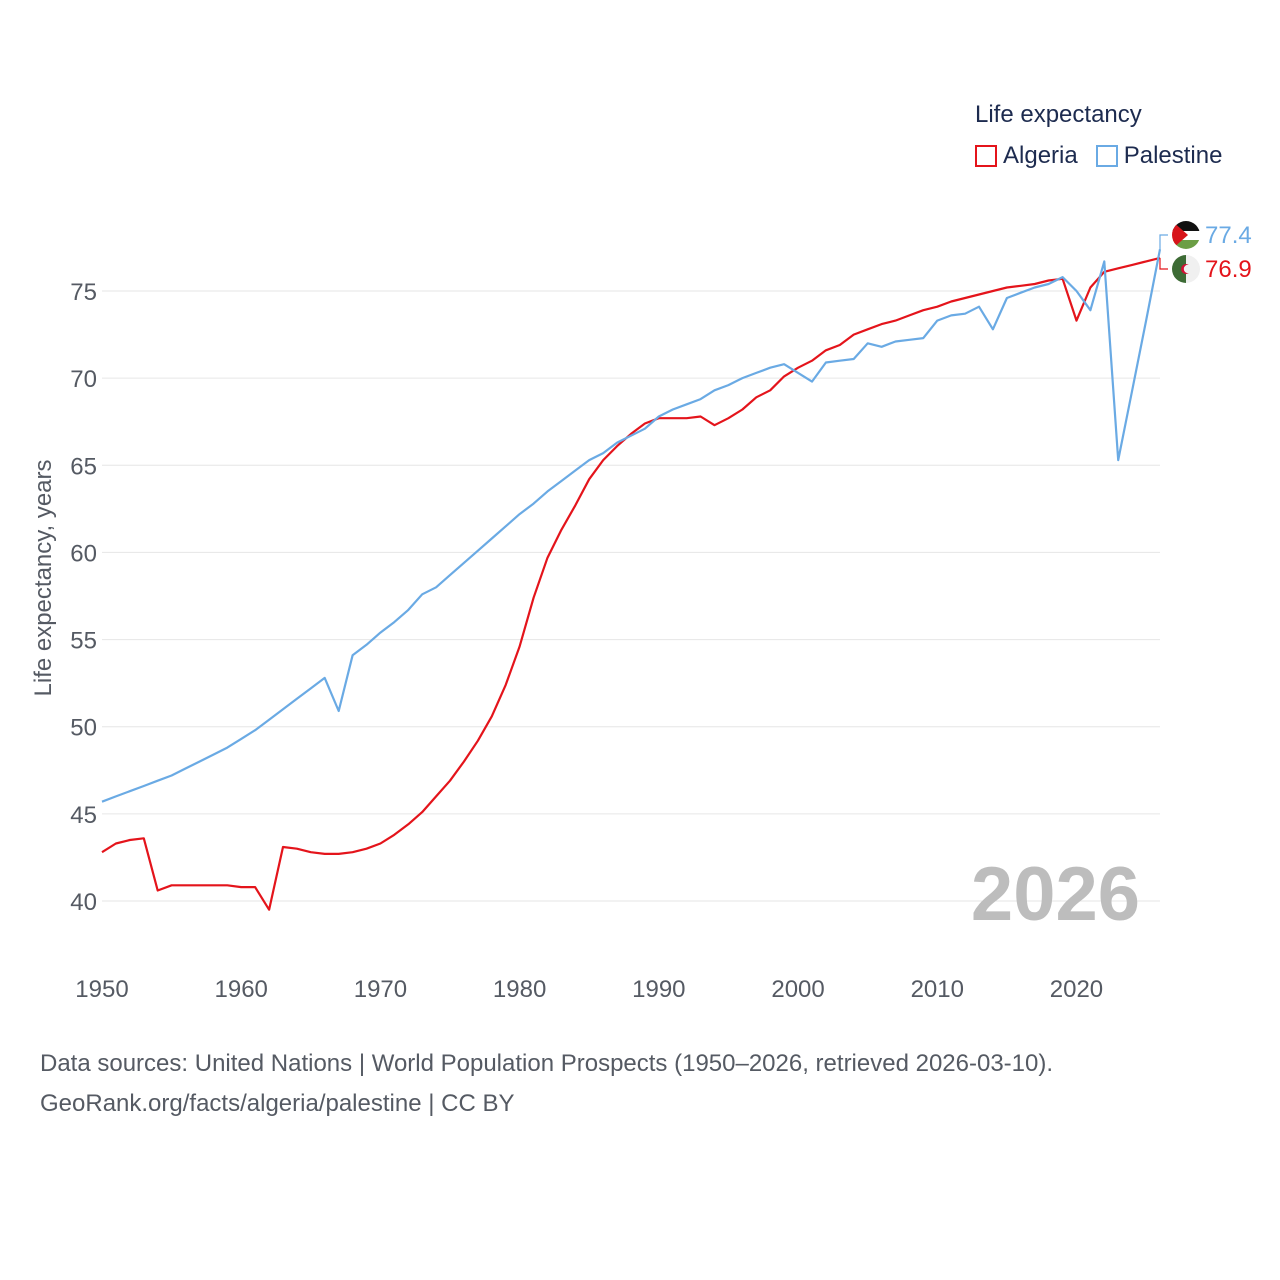  What do you see at coordinates (83, 379) in the screenshot?
I see `y-tick-70: 70` at bounding box center [83, 379].